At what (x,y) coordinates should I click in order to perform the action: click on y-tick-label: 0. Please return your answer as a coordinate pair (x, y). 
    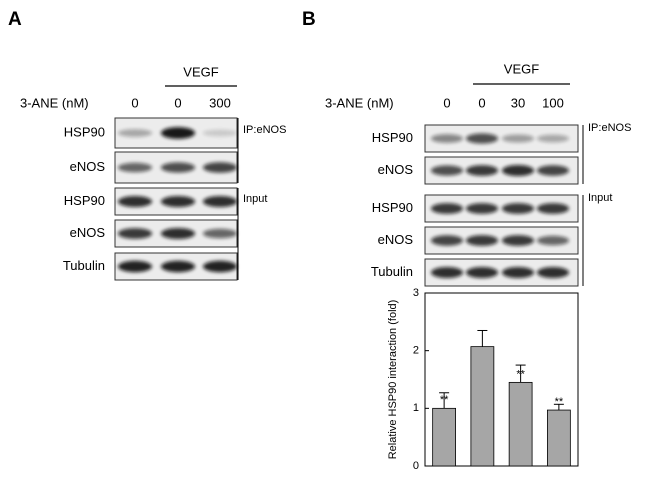
    Looking at the image, I should click on (416, 466).